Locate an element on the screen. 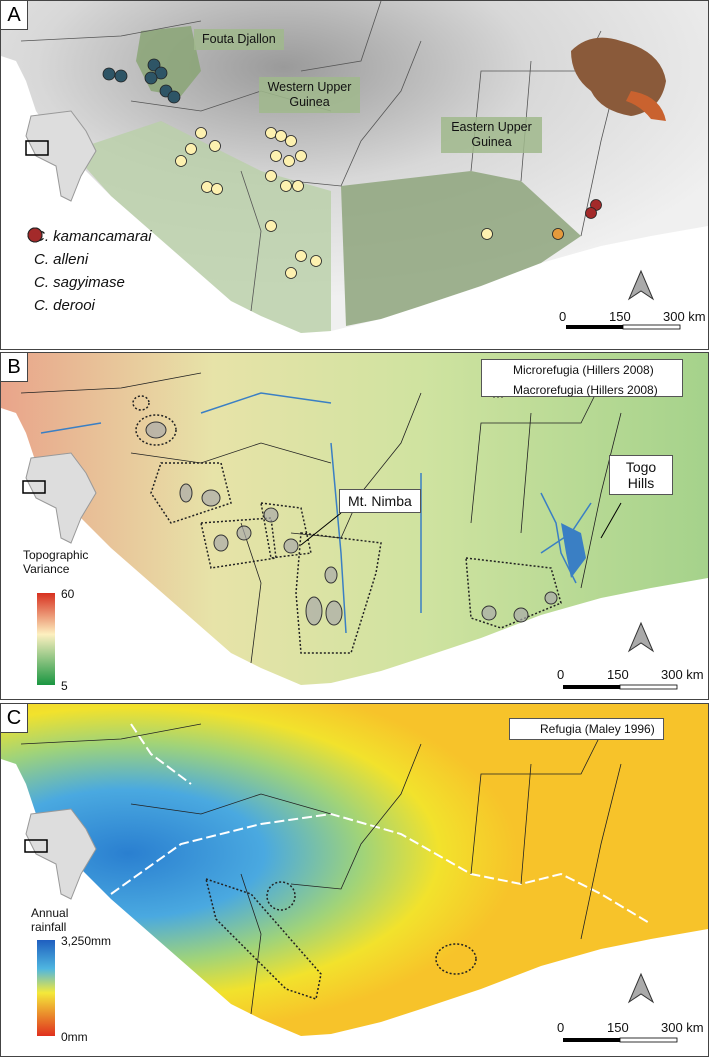 Image resolution: width=709 pixels, height=1057 pixels. colorbar-title: Annual rainfall is located at coordinates (50, 920).